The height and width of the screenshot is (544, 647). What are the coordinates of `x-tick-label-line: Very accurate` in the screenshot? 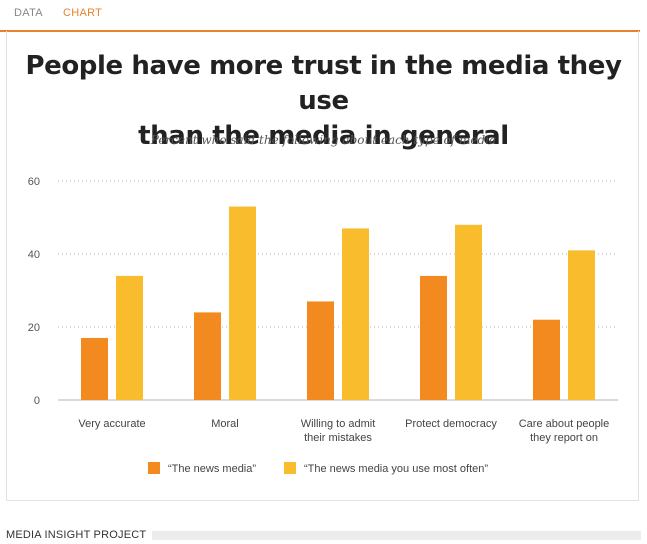 It's located at (111, 424).